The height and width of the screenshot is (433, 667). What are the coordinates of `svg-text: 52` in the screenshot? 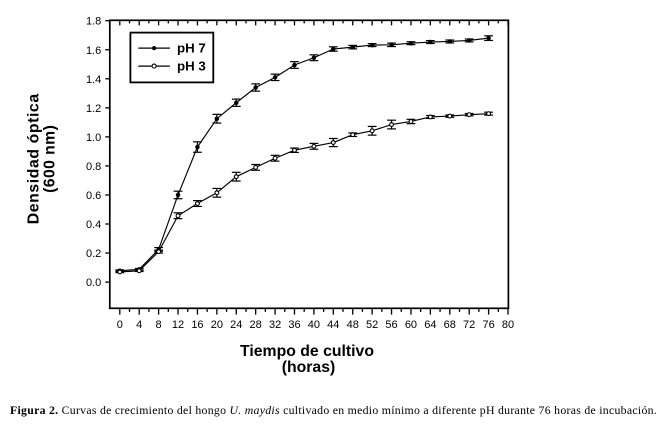 It's located at (372, 325).